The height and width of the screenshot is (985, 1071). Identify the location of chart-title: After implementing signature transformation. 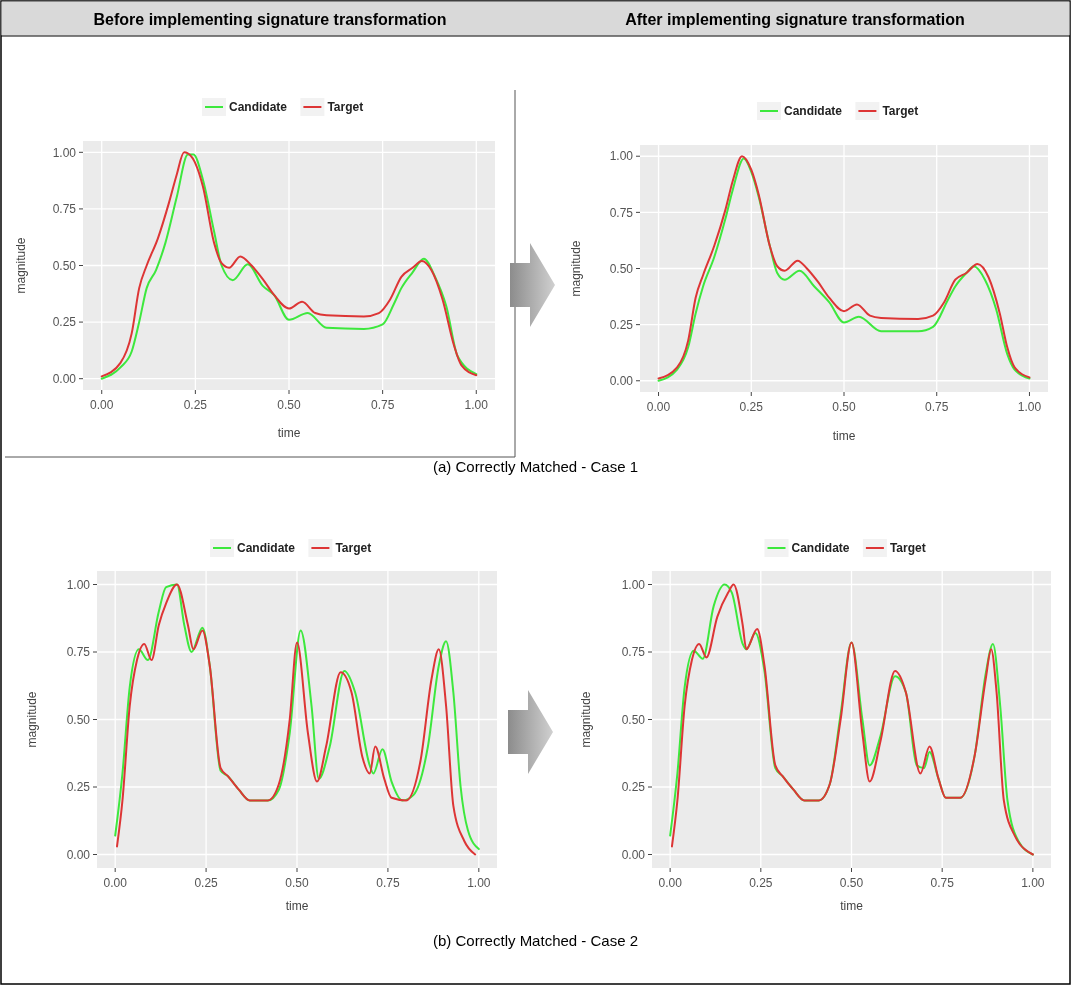
(795, 19).